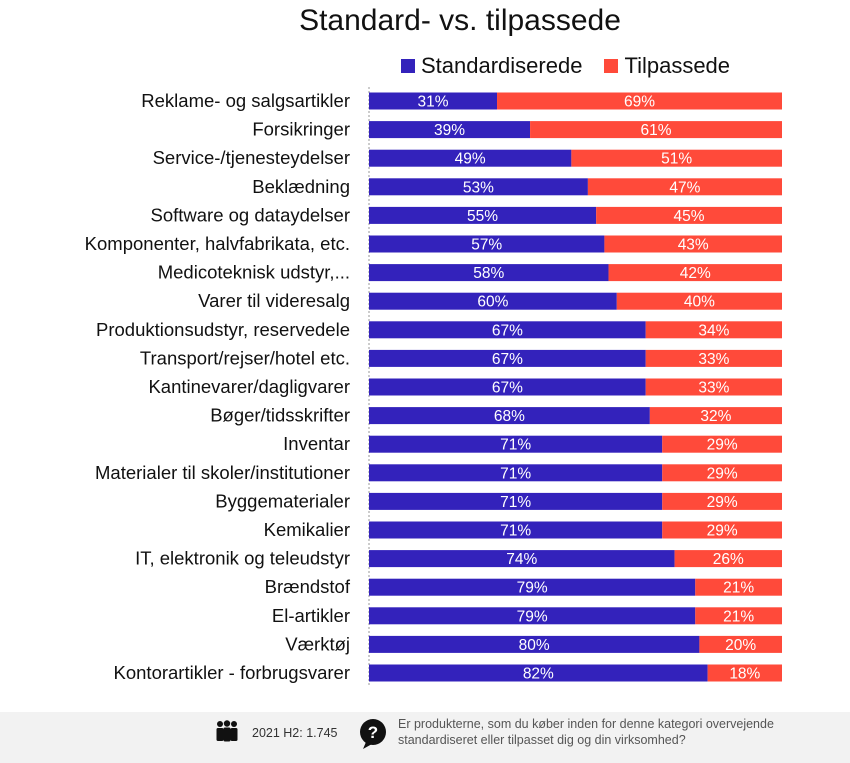  Describe the element at coordinates (316, 443) in the screenshot. I see `category-label: Inventar` at that location.